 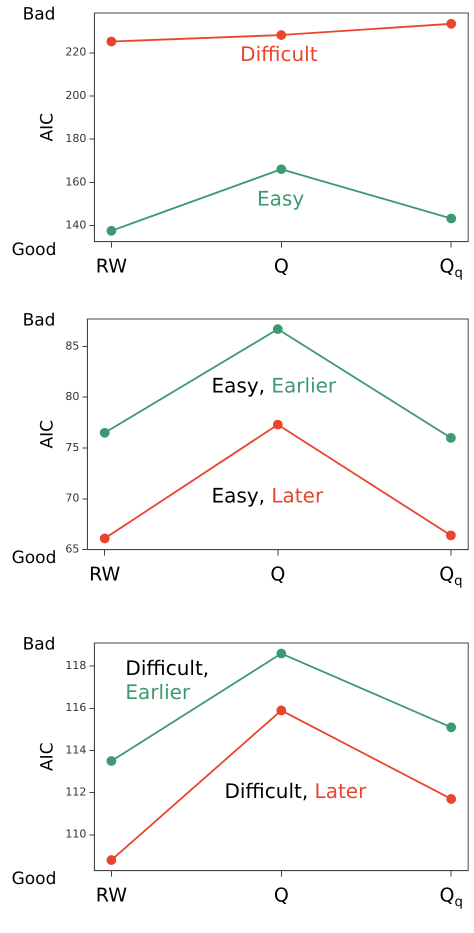 I want to click on y-tick-label: 112, so click(x=75, y=791).